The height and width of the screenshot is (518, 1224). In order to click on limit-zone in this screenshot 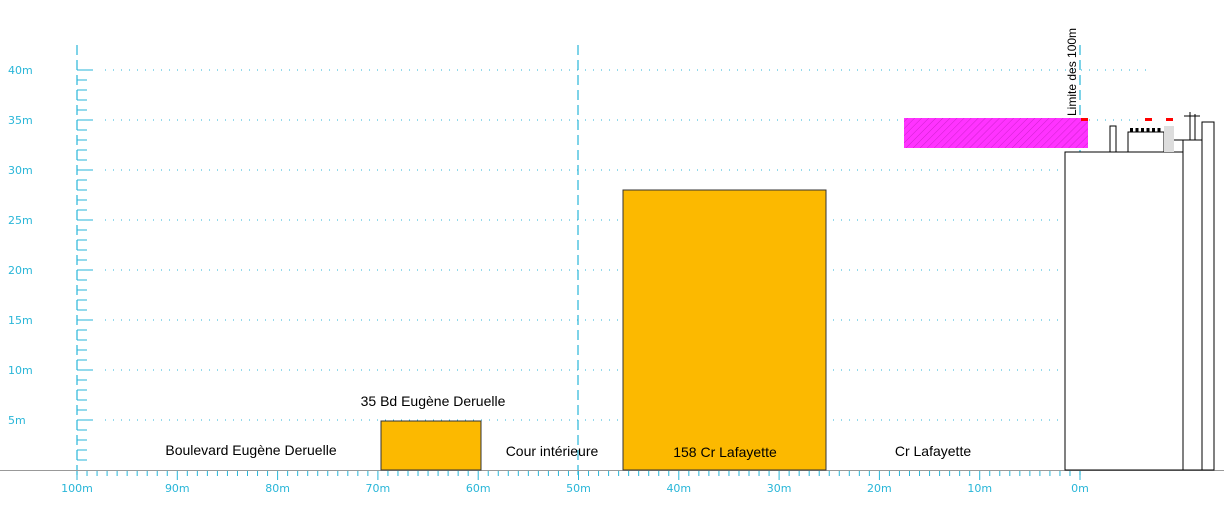, I will do `click(996, 133)`.